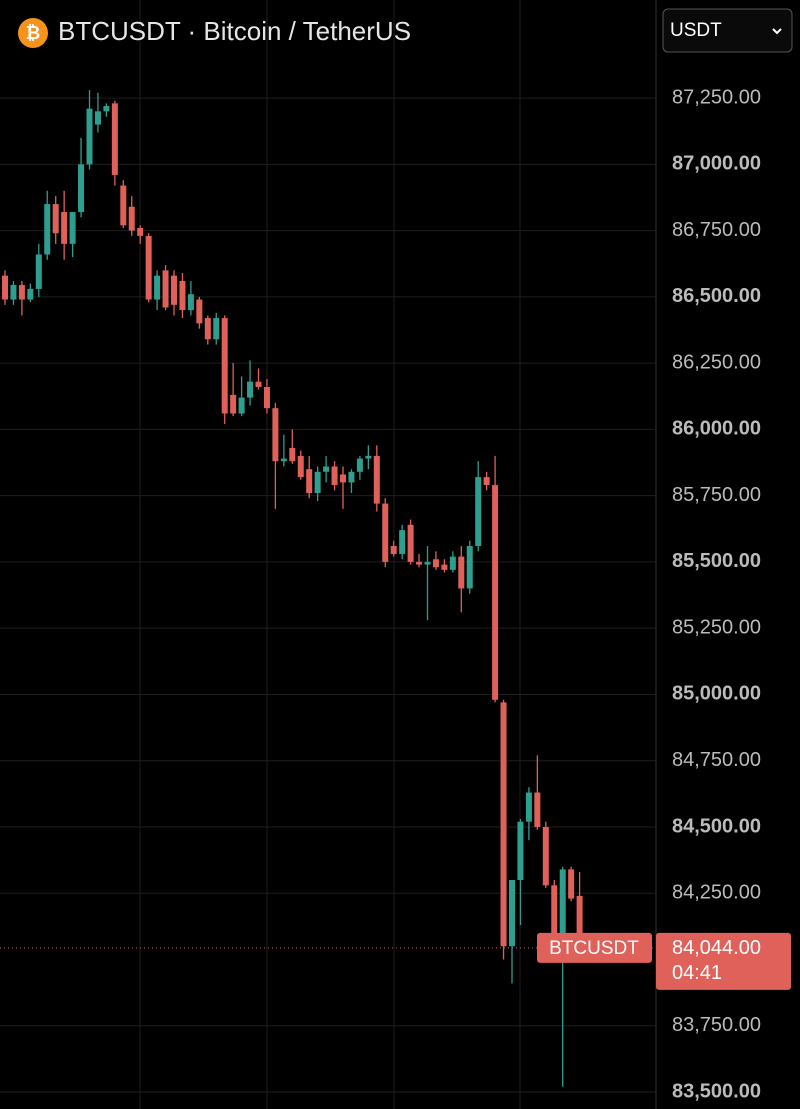 This screenshot has height=1109, width=800. What do you see at coordinates (716, 429) in the screenshot?
I see `y-tick-label: 86,000.00` at bounding box center [716, 429].